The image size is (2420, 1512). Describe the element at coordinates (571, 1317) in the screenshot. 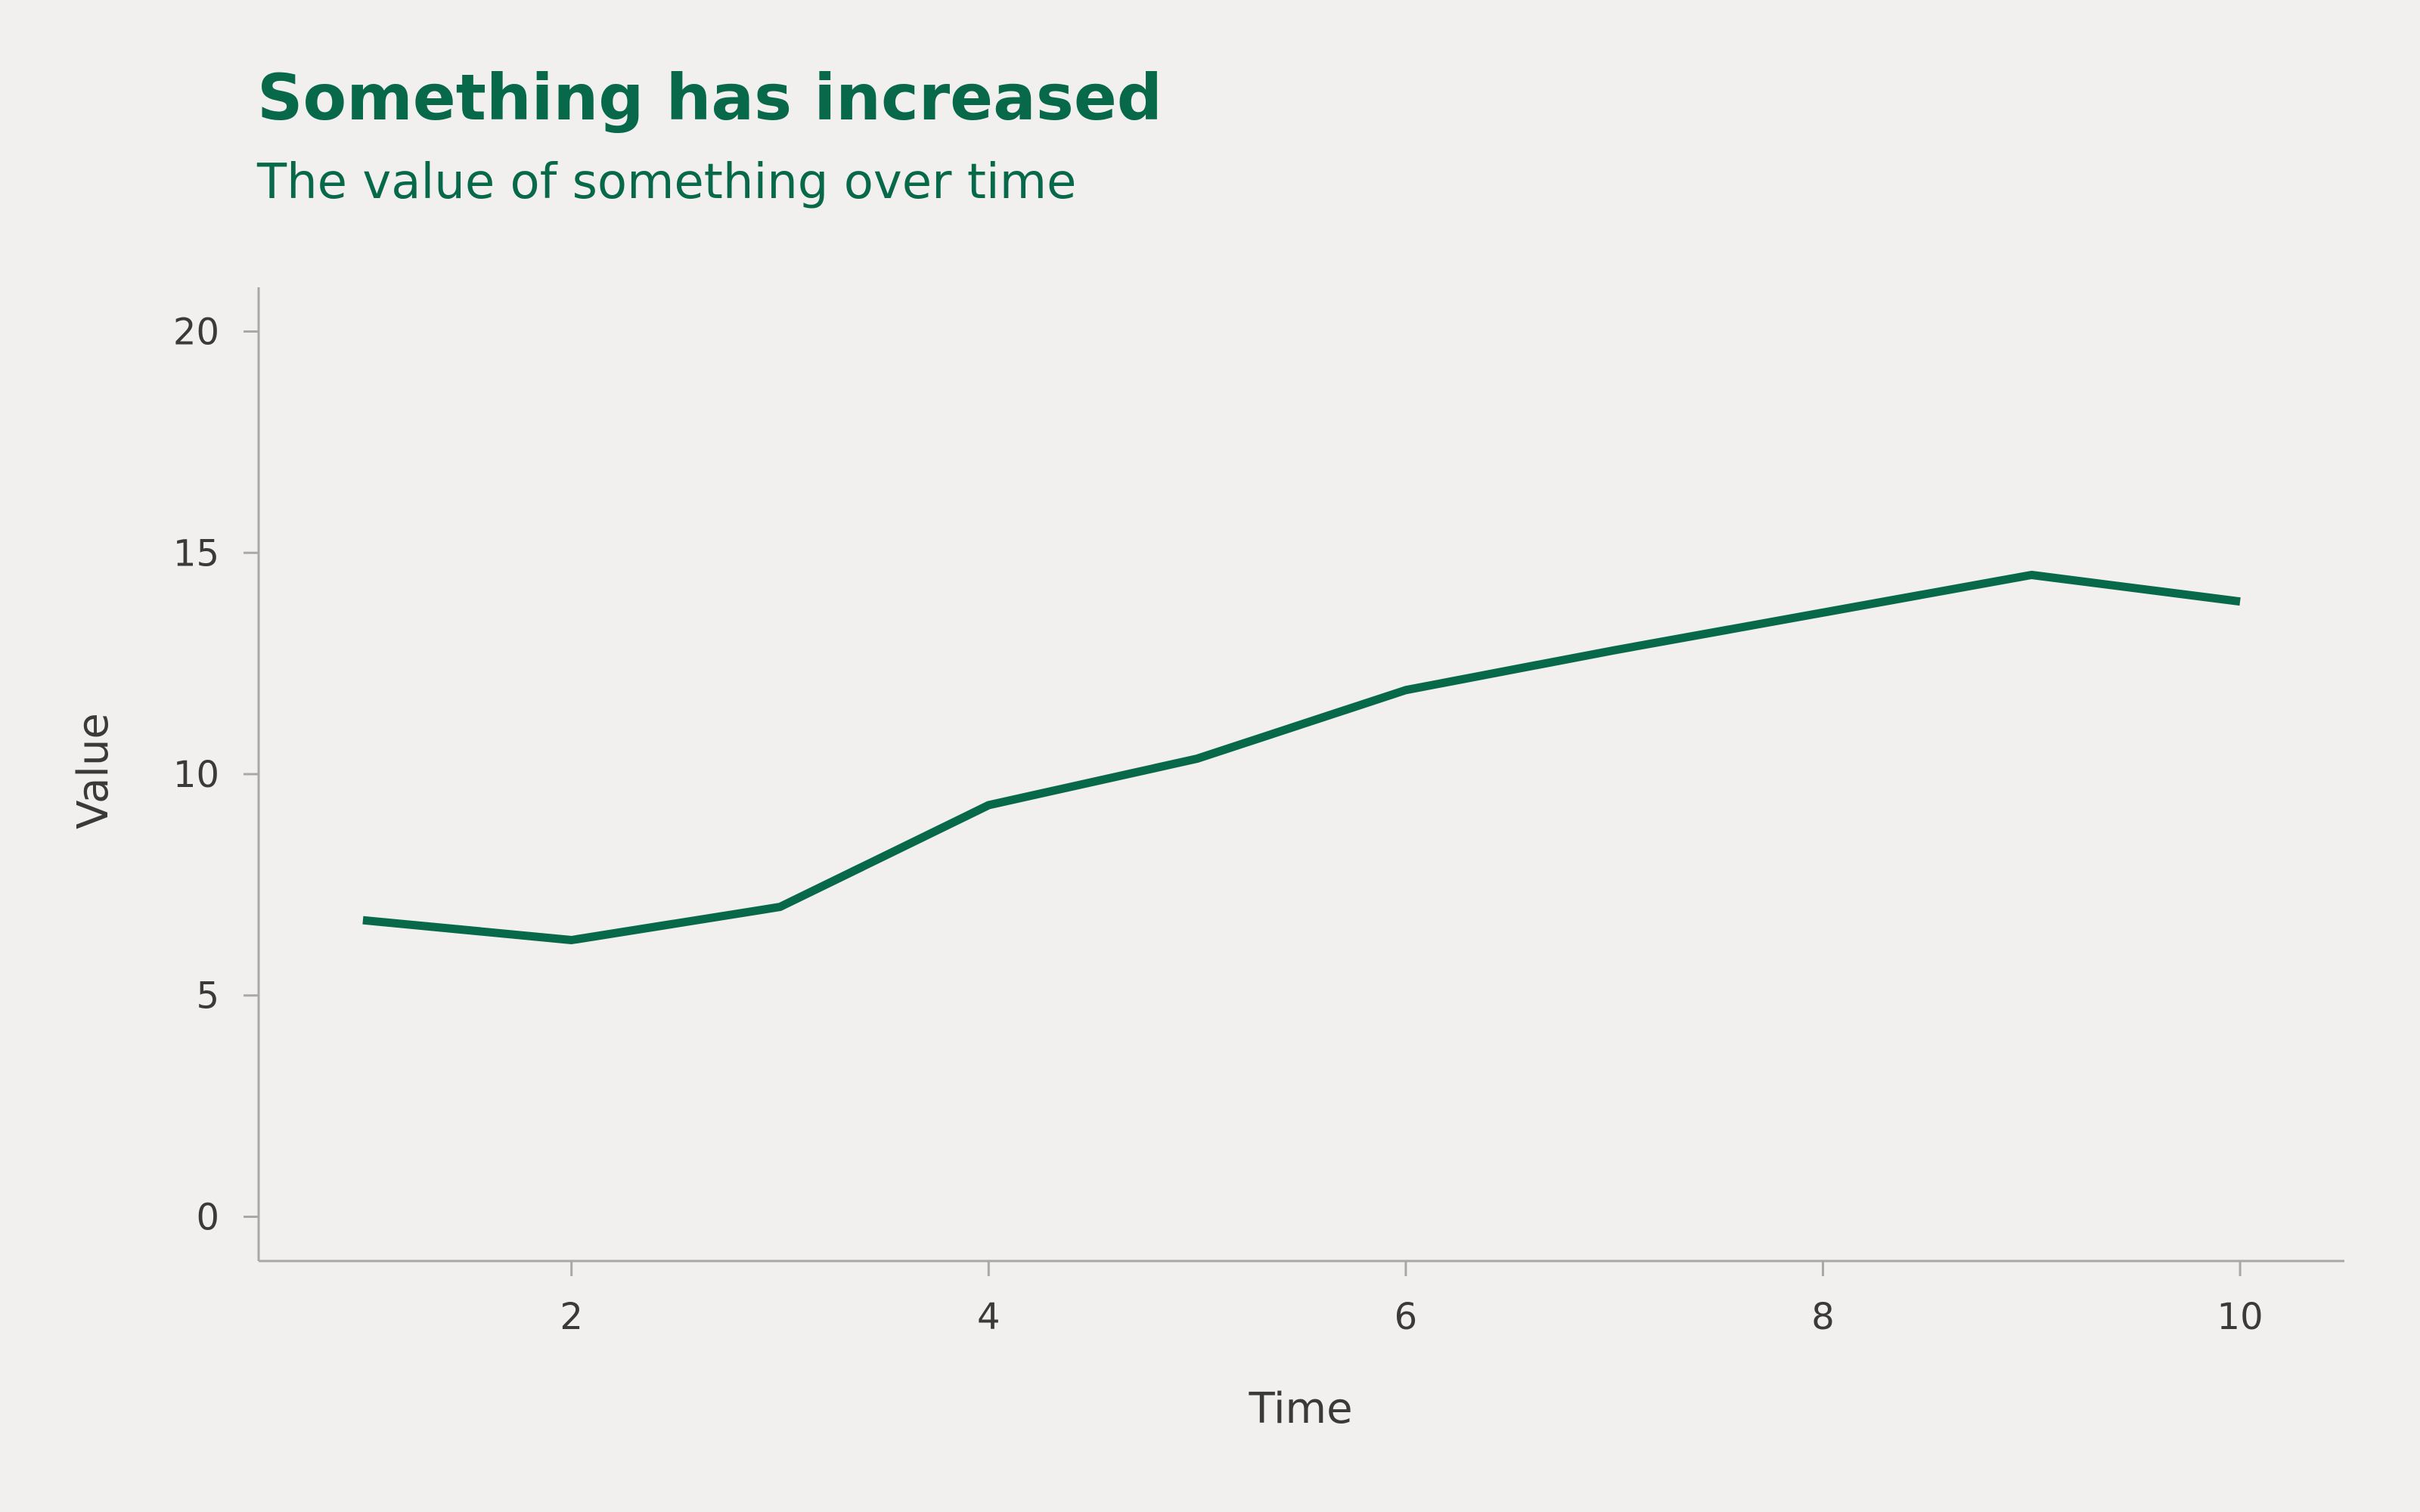

I see `x-tick-label: 2` at that location.